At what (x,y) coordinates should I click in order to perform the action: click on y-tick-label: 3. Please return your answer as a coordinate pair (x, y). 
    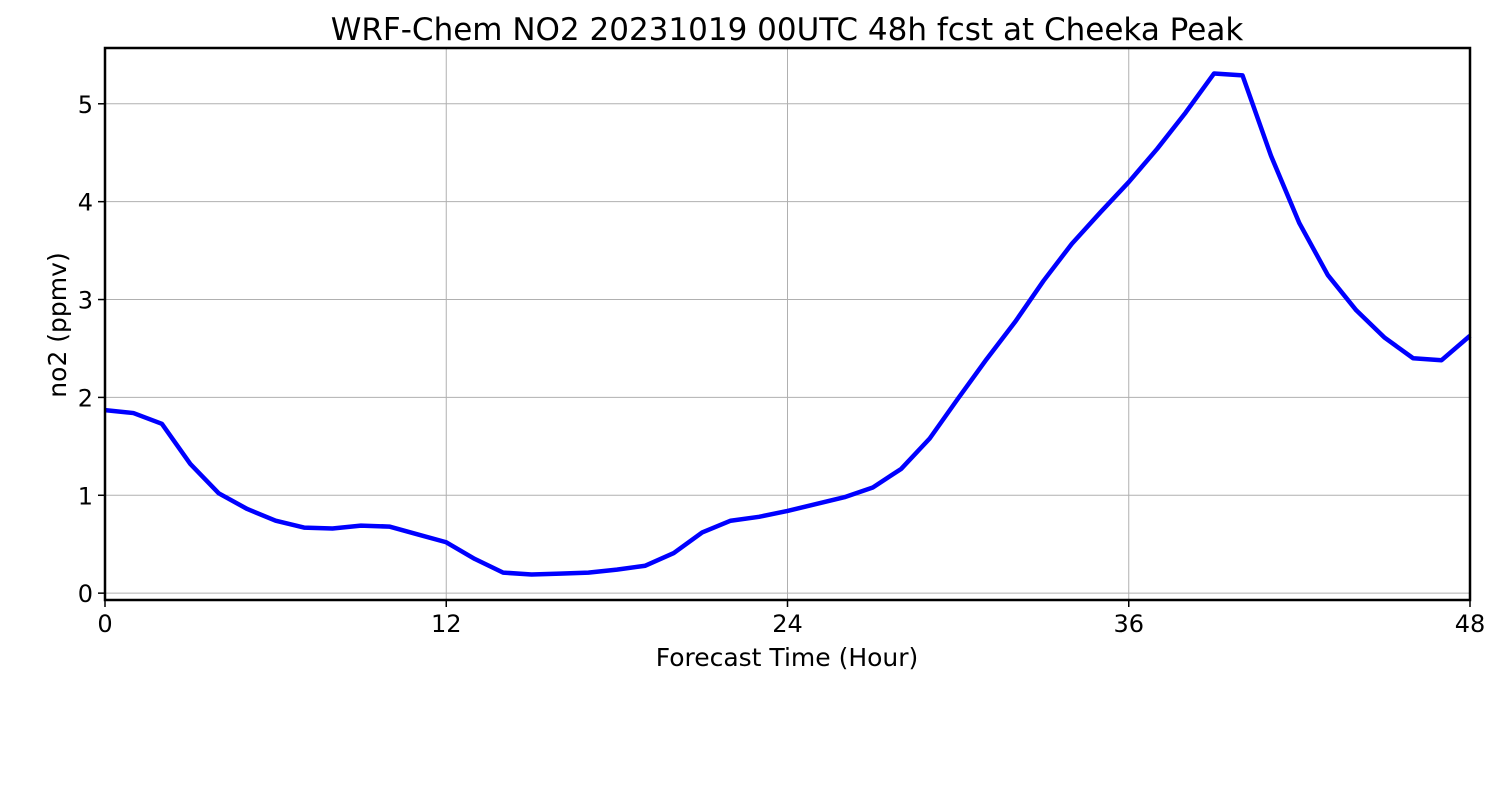
    Looking at the image, I should click on (85, 301).